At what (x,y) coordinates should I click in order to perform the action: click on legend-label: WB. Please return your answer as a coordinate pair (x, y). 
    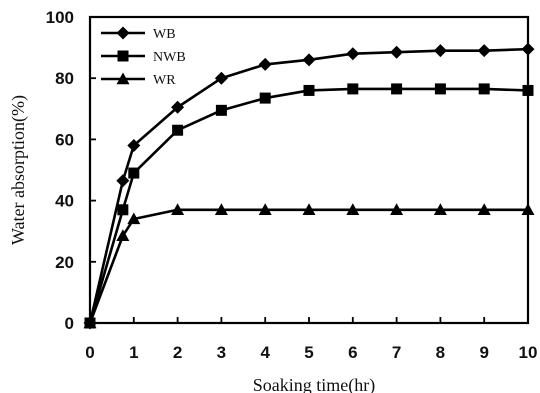
    Looking at the image, I should click on (164, 34).